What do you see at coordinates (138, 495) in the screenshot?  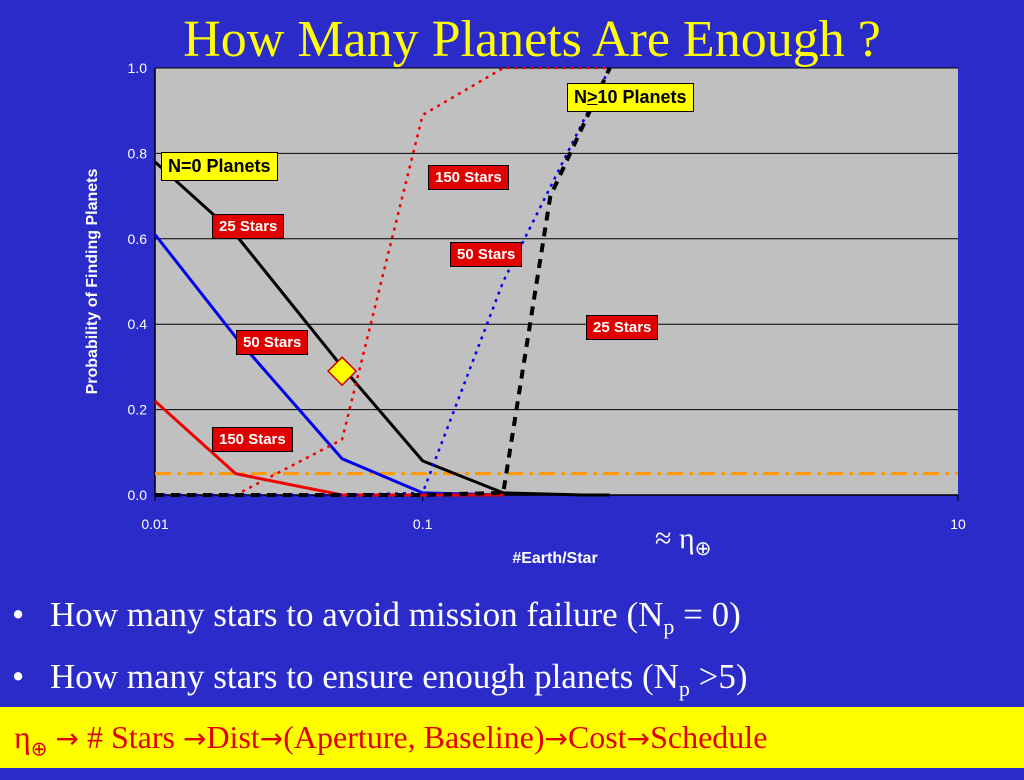 I see `y-tick-label: 0.0` at bounding box center [138, 495].